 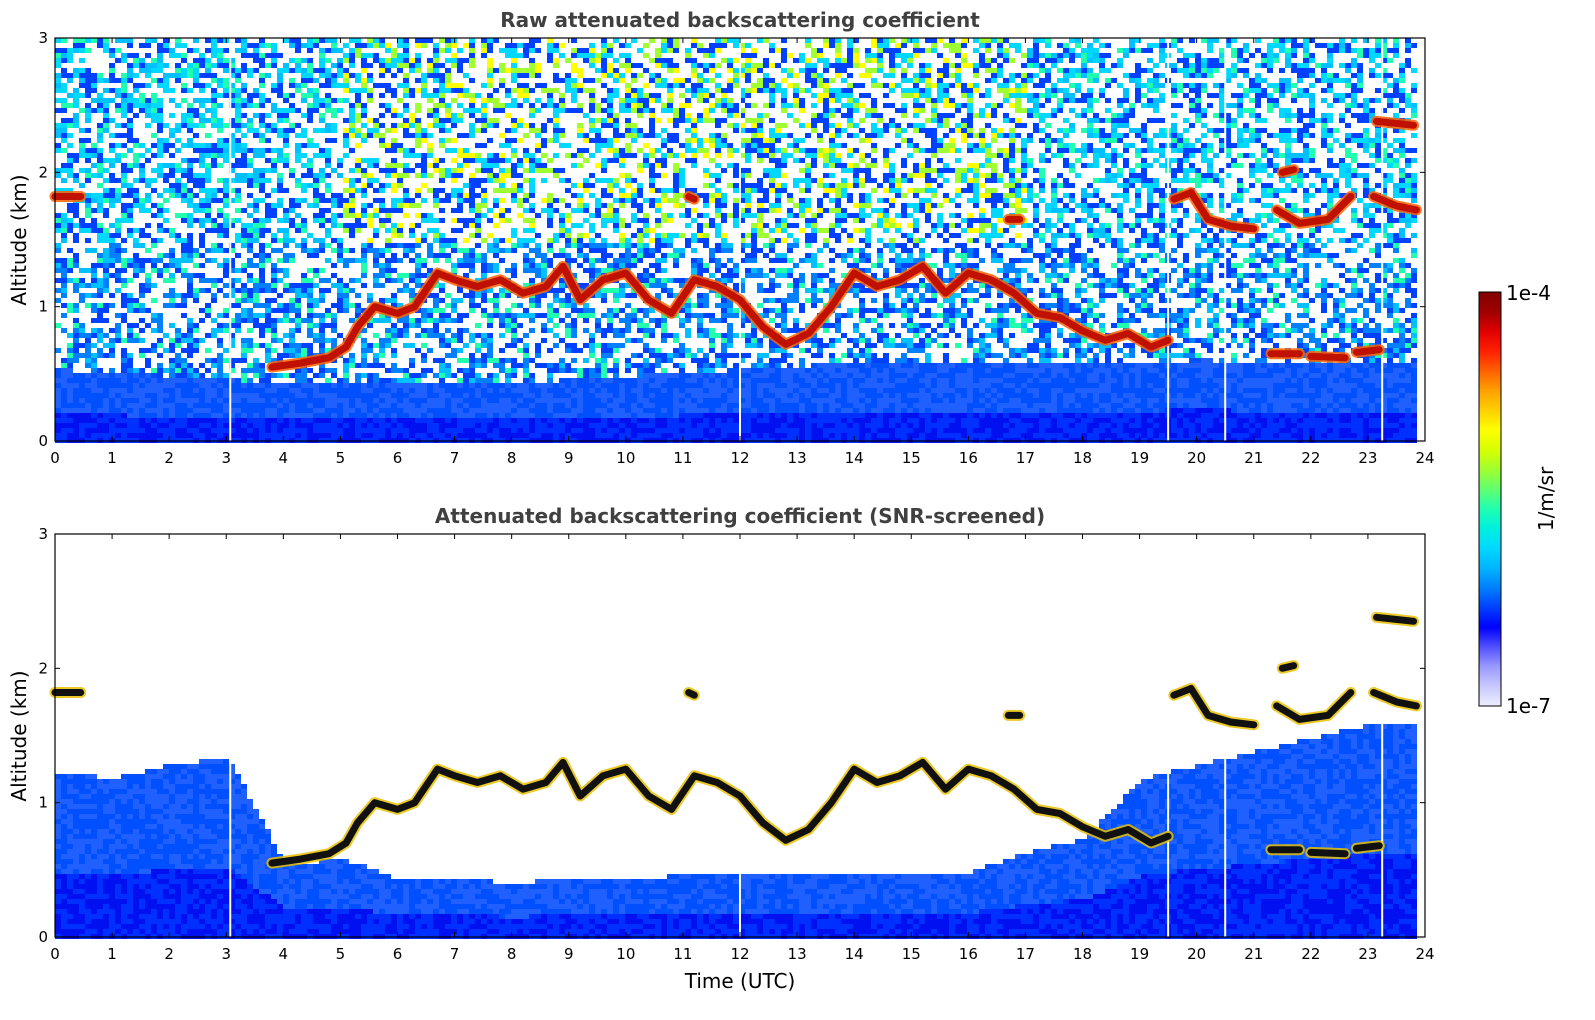 I want to click on colorbar-frame, so click(x=1490, y=499).